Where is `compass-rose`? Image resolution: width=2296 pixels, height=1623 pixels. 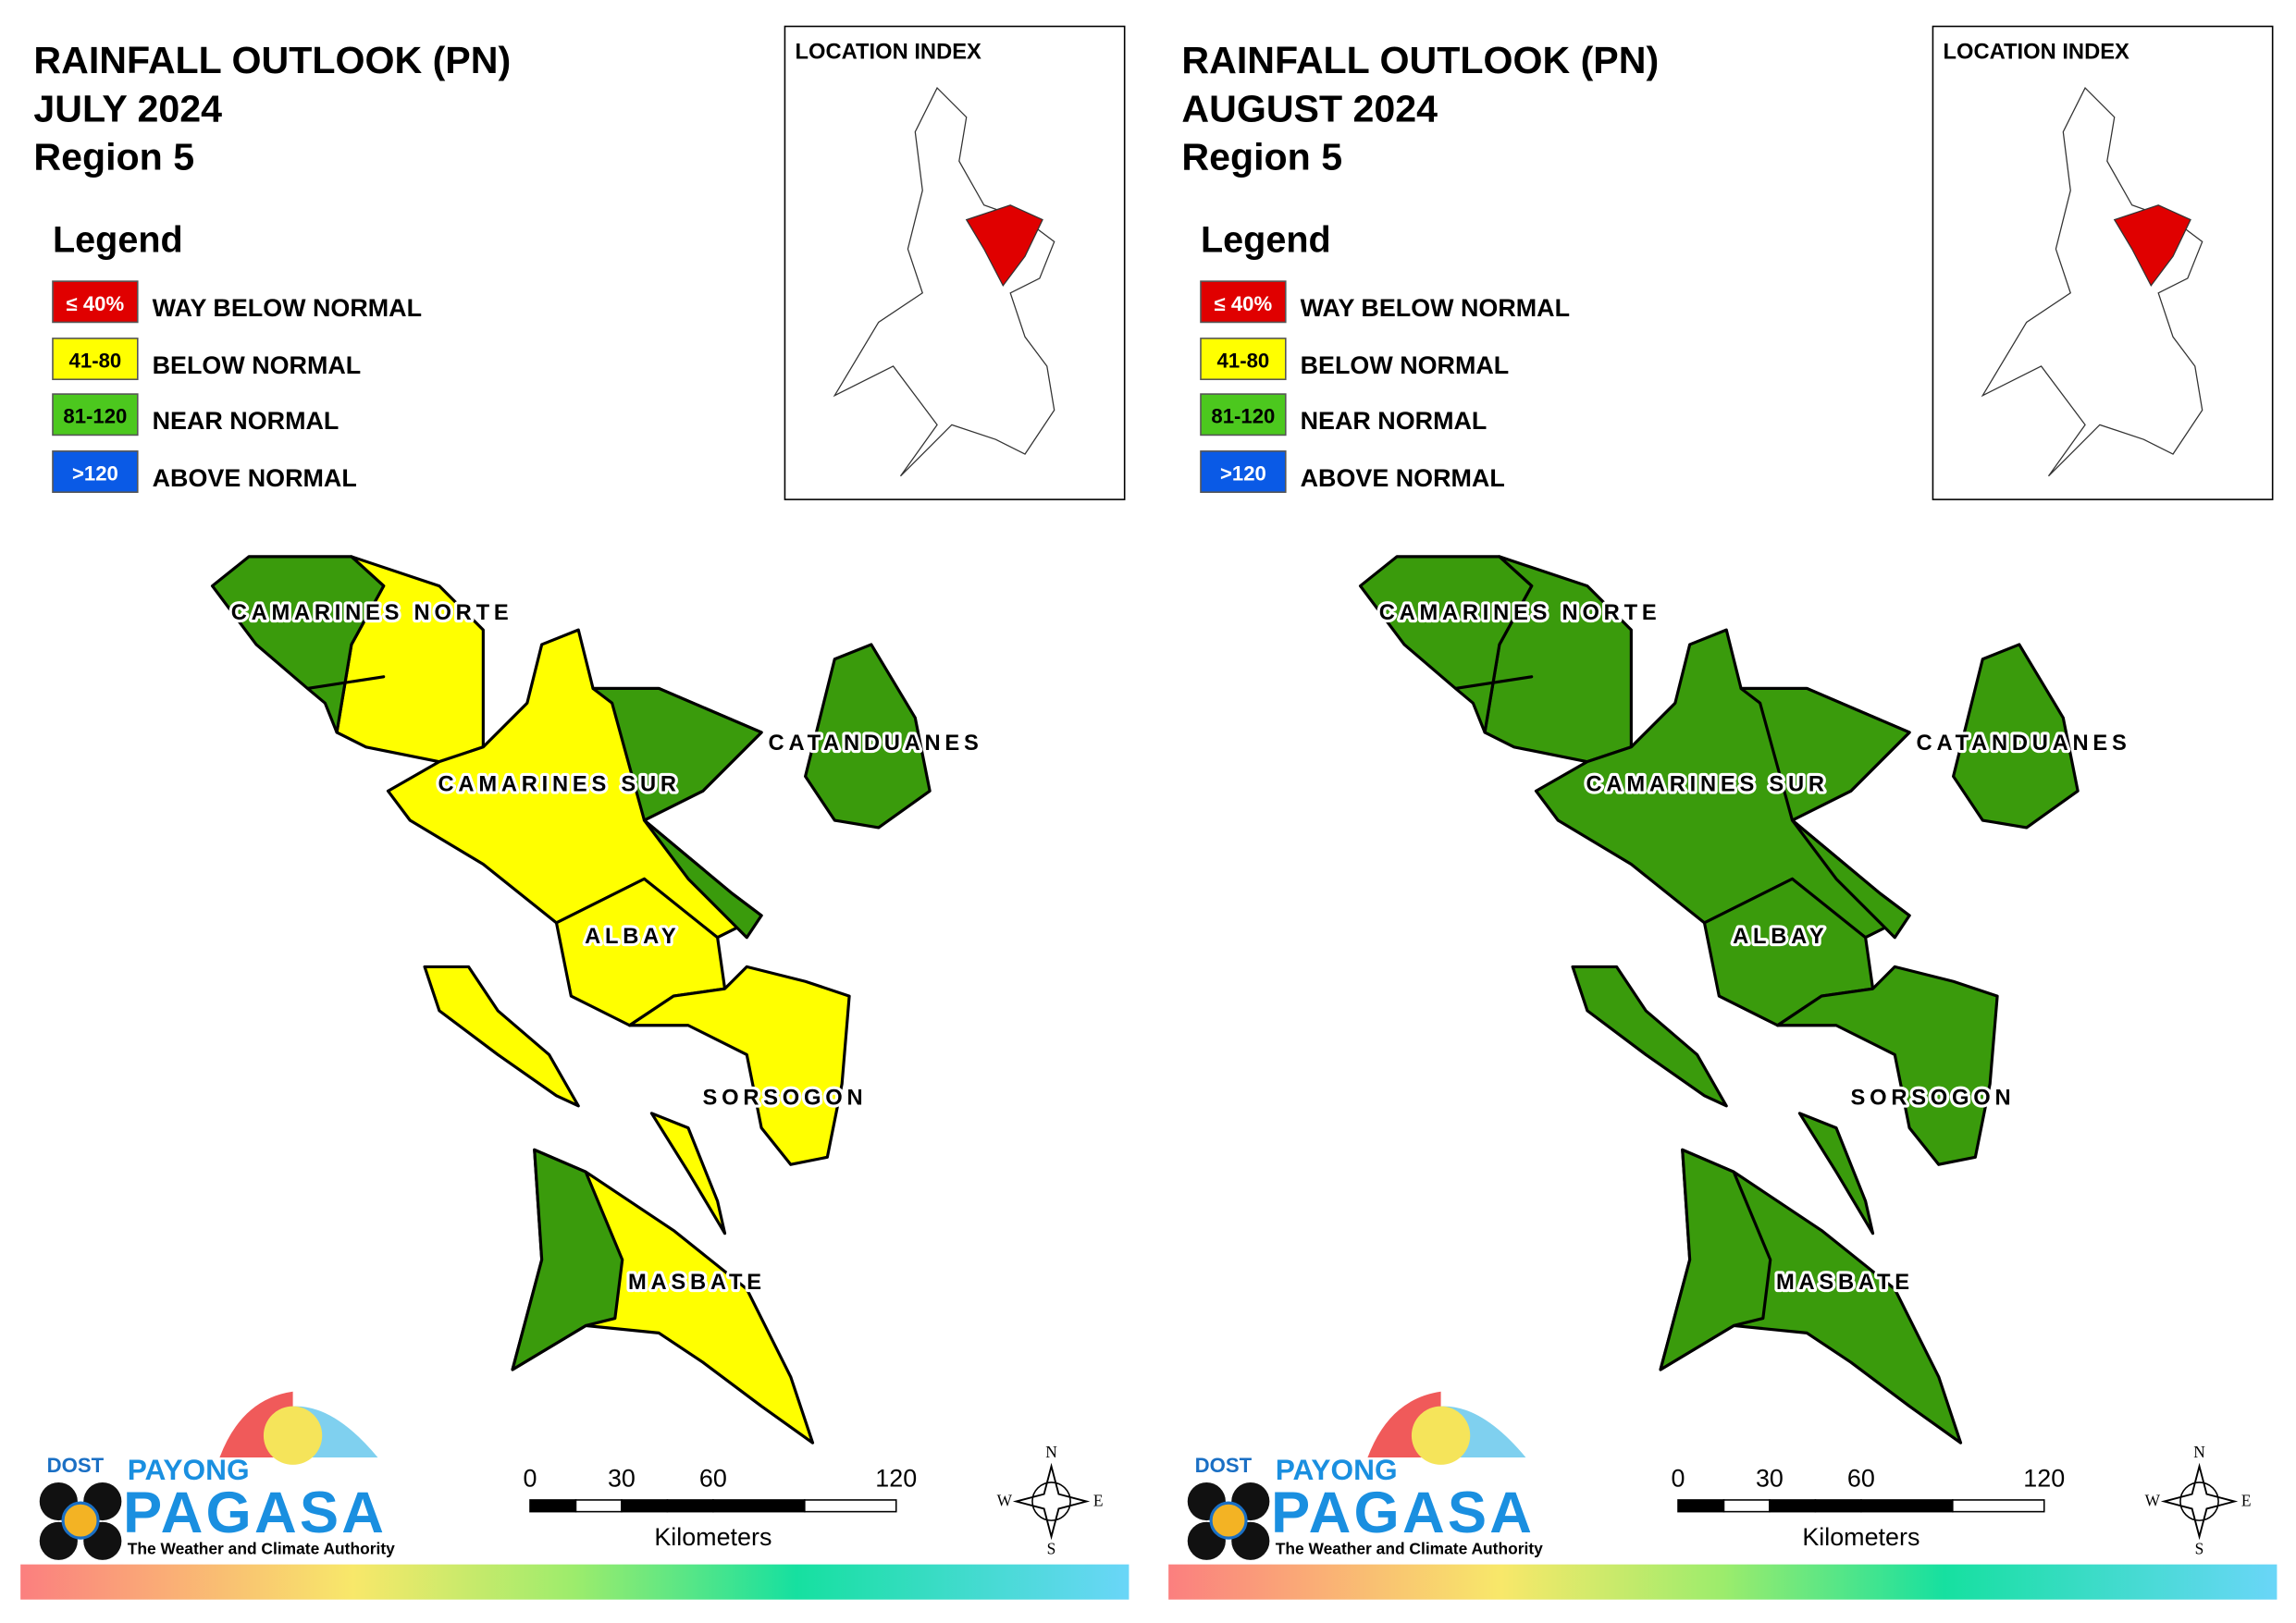 compass-rose is located at coordinates (2199, 1501).